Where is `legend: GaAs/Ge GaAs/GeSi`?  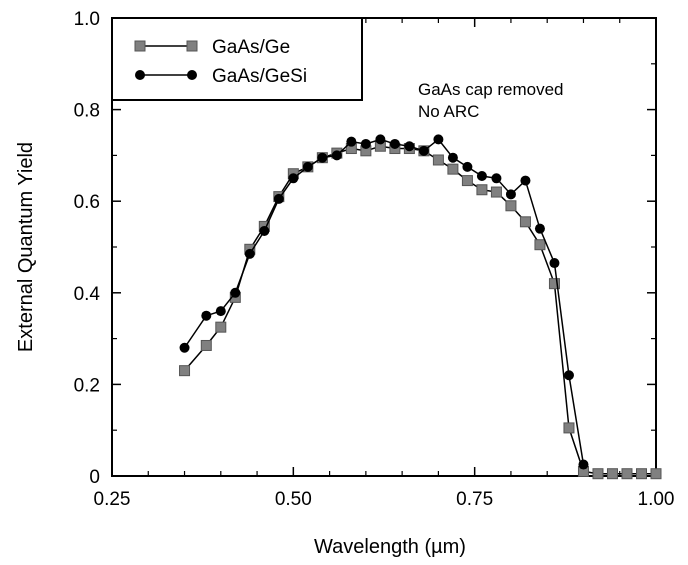 legend: GaAs/Ge GaAs/GeSi is located at coordinates (237, 59).